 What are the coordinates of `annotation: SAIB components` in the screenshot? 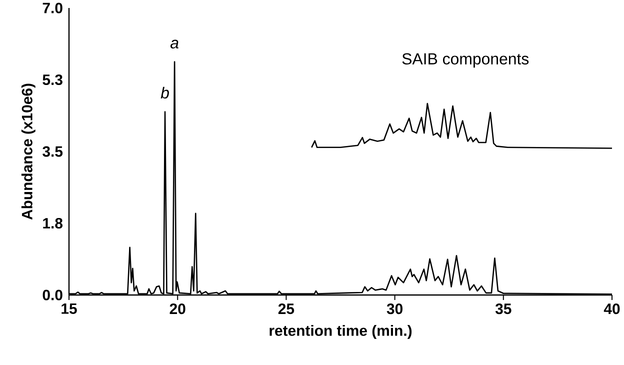 It's located at (465, 60).